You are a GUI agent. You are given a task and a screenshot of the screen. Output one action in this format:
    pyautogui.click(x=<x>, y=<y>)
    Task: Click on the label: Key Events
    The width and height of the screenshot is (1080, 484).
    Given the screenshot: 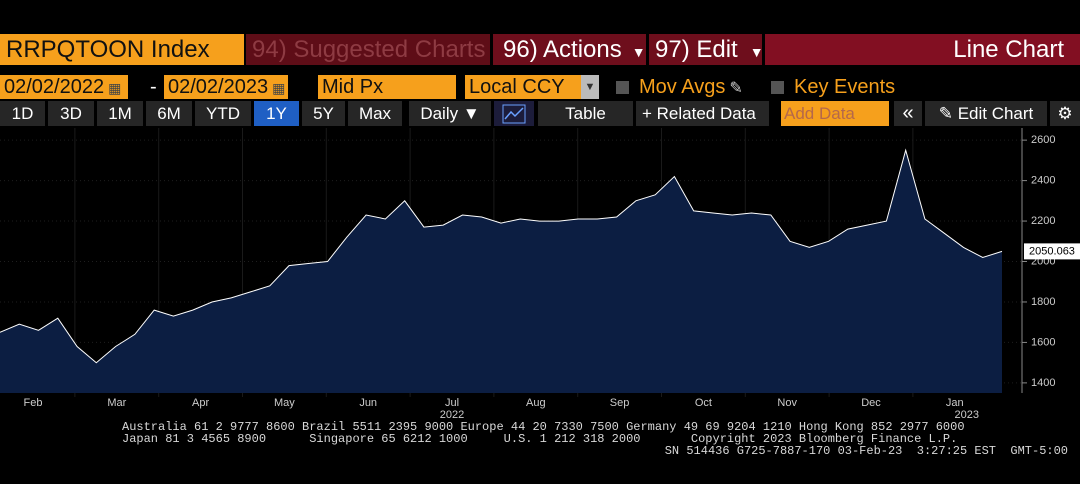 What is the action you would take?
    pyautogui.click(x=845, y=87)
    